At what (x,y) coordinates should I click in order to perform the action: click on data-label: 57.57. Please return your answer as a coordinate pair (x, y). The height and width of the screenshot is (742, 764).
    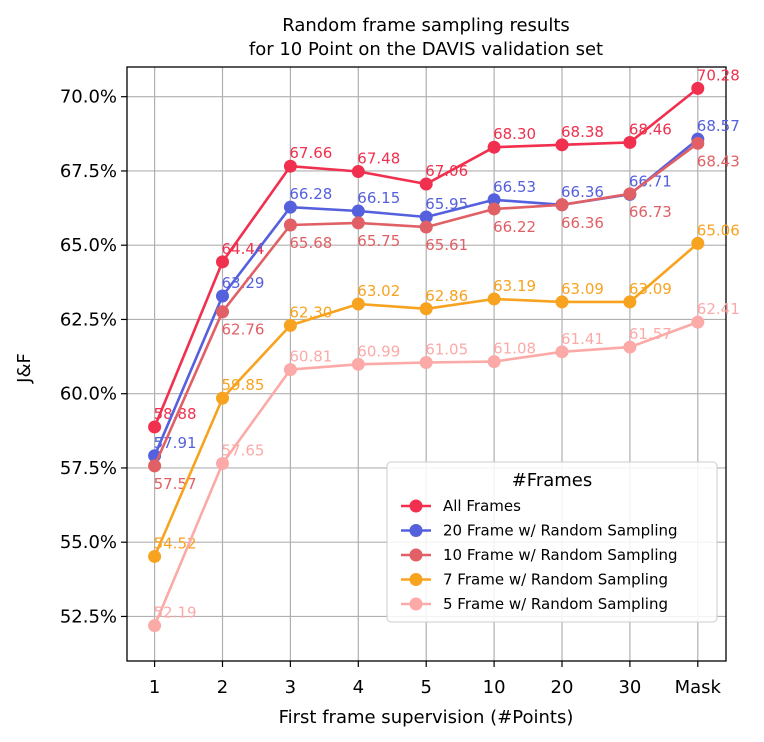
    Looking at the image, I should click on (175, 484).